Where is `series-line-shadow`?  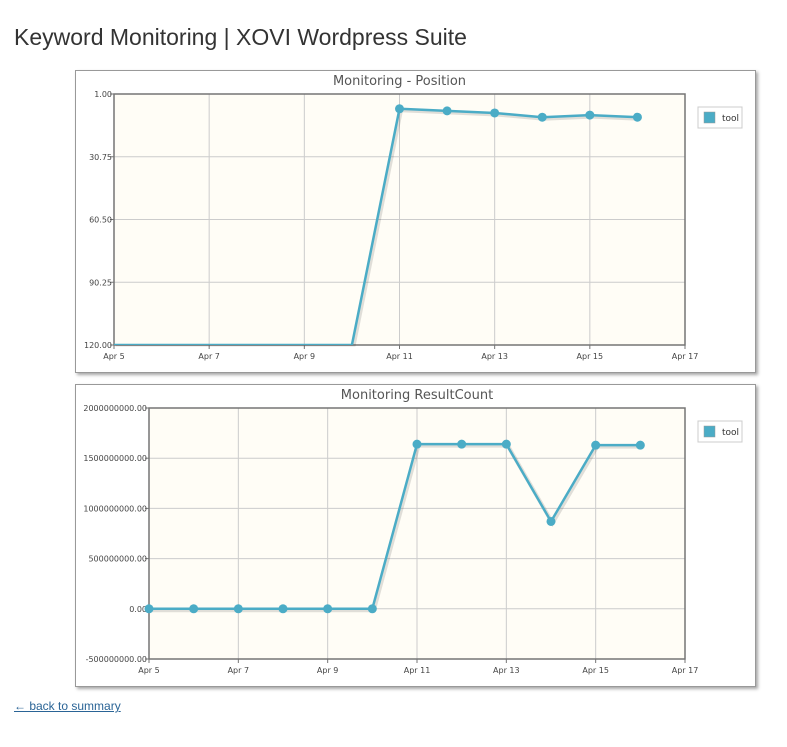 series-line-shadow is located at coordinates (396, 528).